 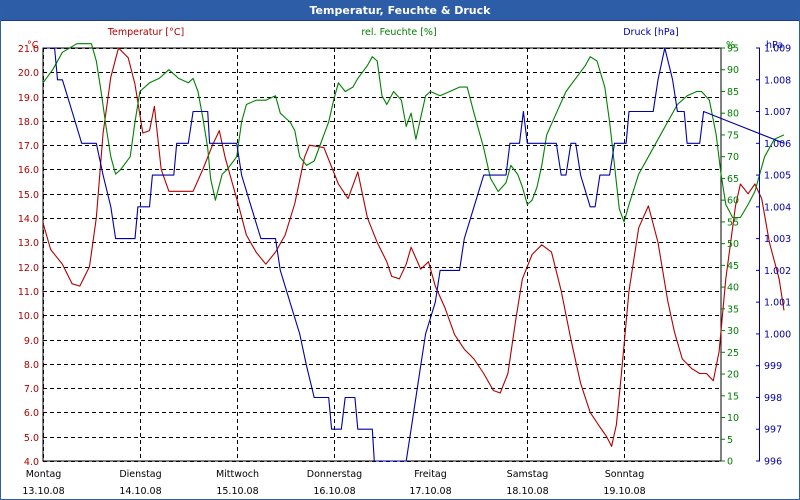 What do you see at coordinates (28, 170) in the screenshot?
I see `temperature-tick-label: 16.0` at bounding box center [28, 170].